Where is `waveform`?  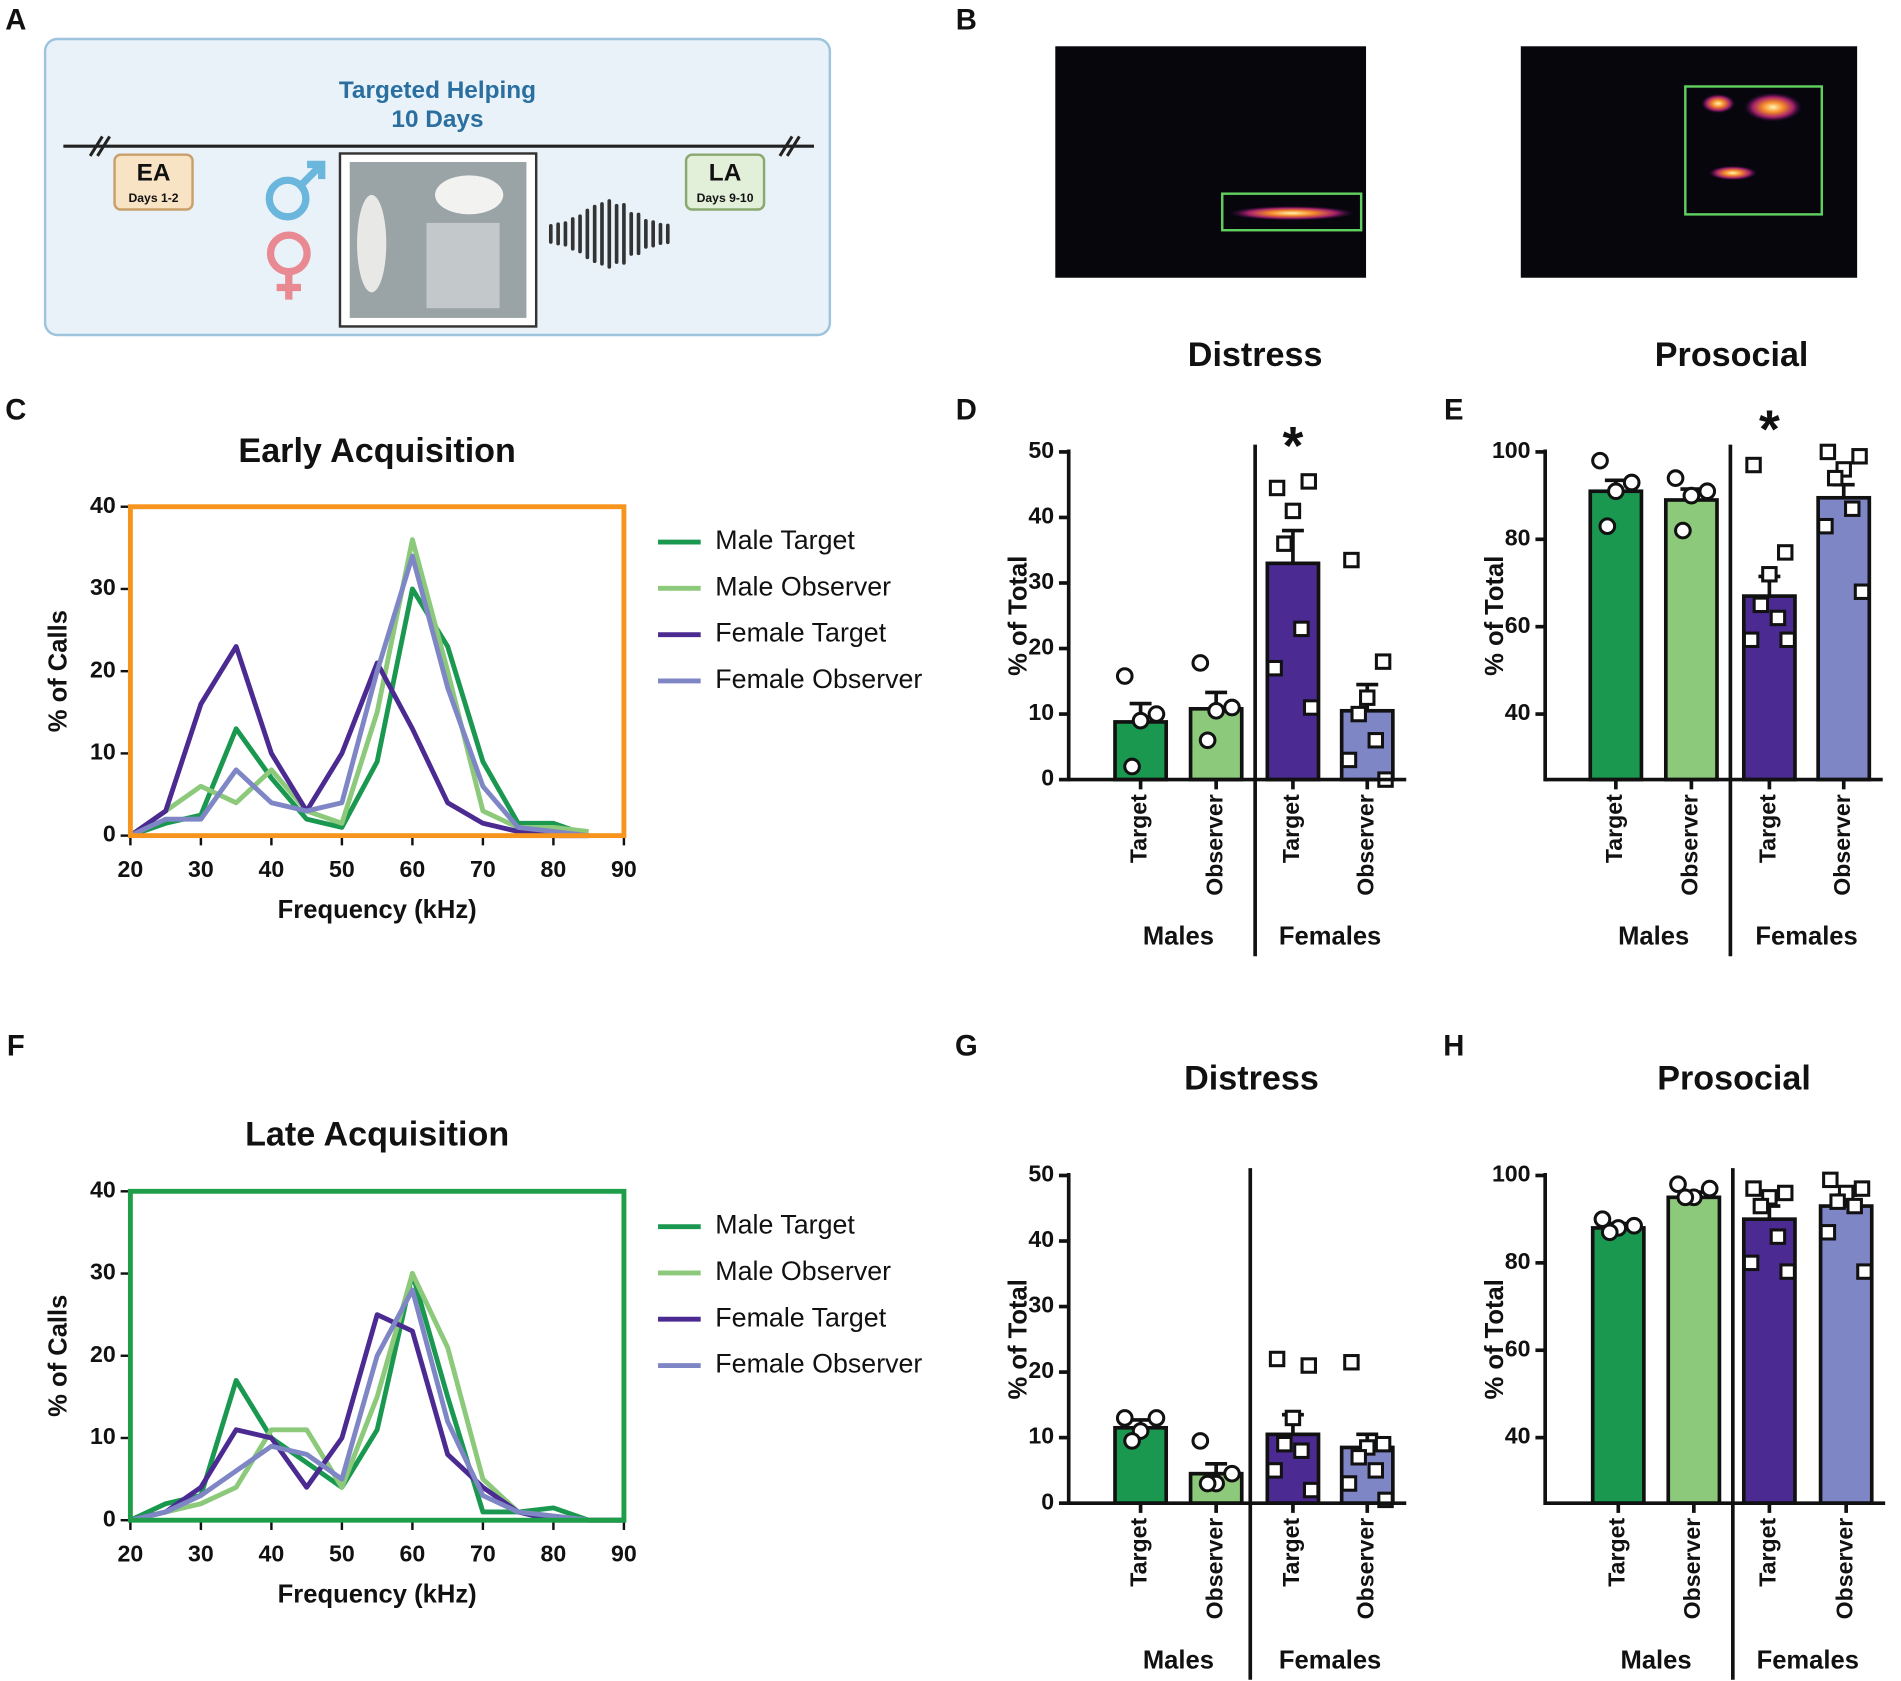
waveform is located at coordinates (609, 234).